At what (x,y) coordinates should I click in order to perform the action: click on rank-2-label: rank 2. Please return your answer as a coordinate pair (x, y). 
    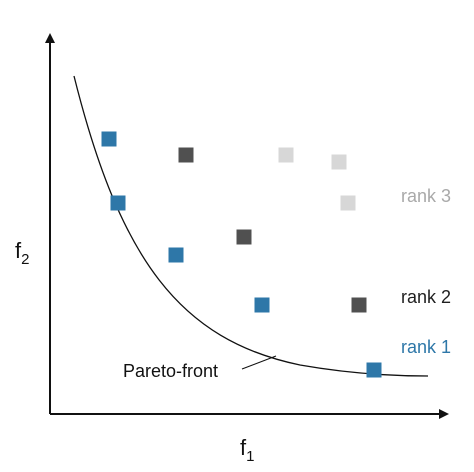
    Looking at the image, I should click on (426, 297).